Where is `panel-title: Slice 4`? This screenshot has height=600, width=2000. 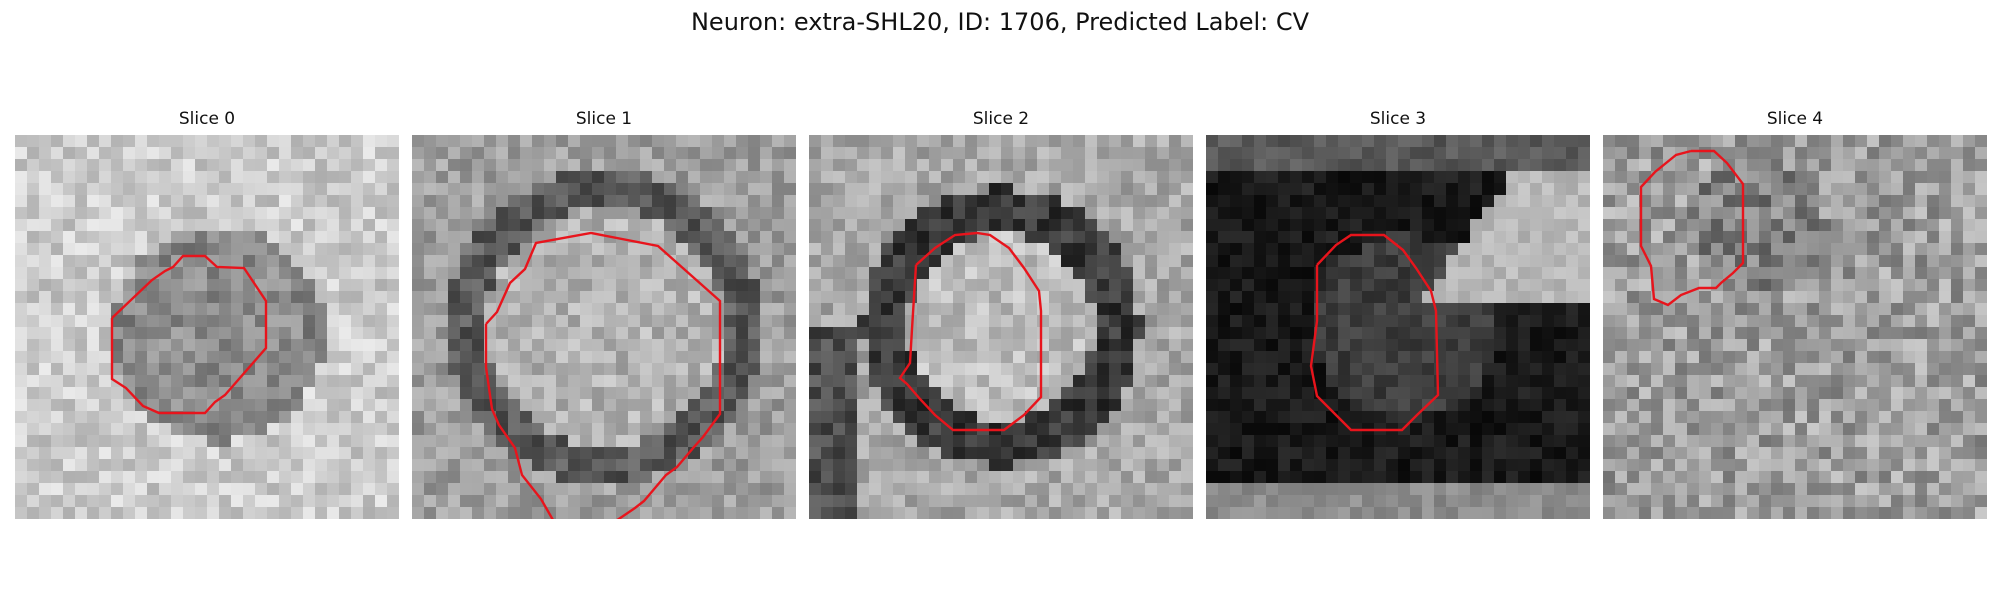 panel-title: Slice 4 is located at coordinates (1795, 119).